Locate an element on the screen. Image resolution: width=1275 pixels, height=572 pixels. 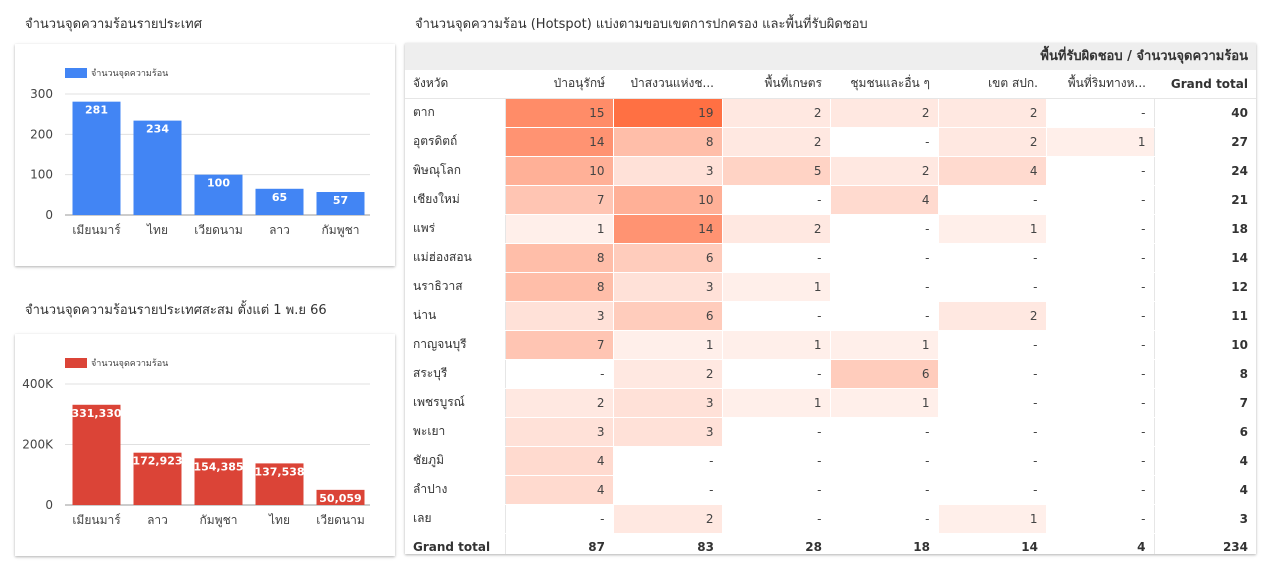
column-header-province: จังหวัด is located at coordinates (455, 84).